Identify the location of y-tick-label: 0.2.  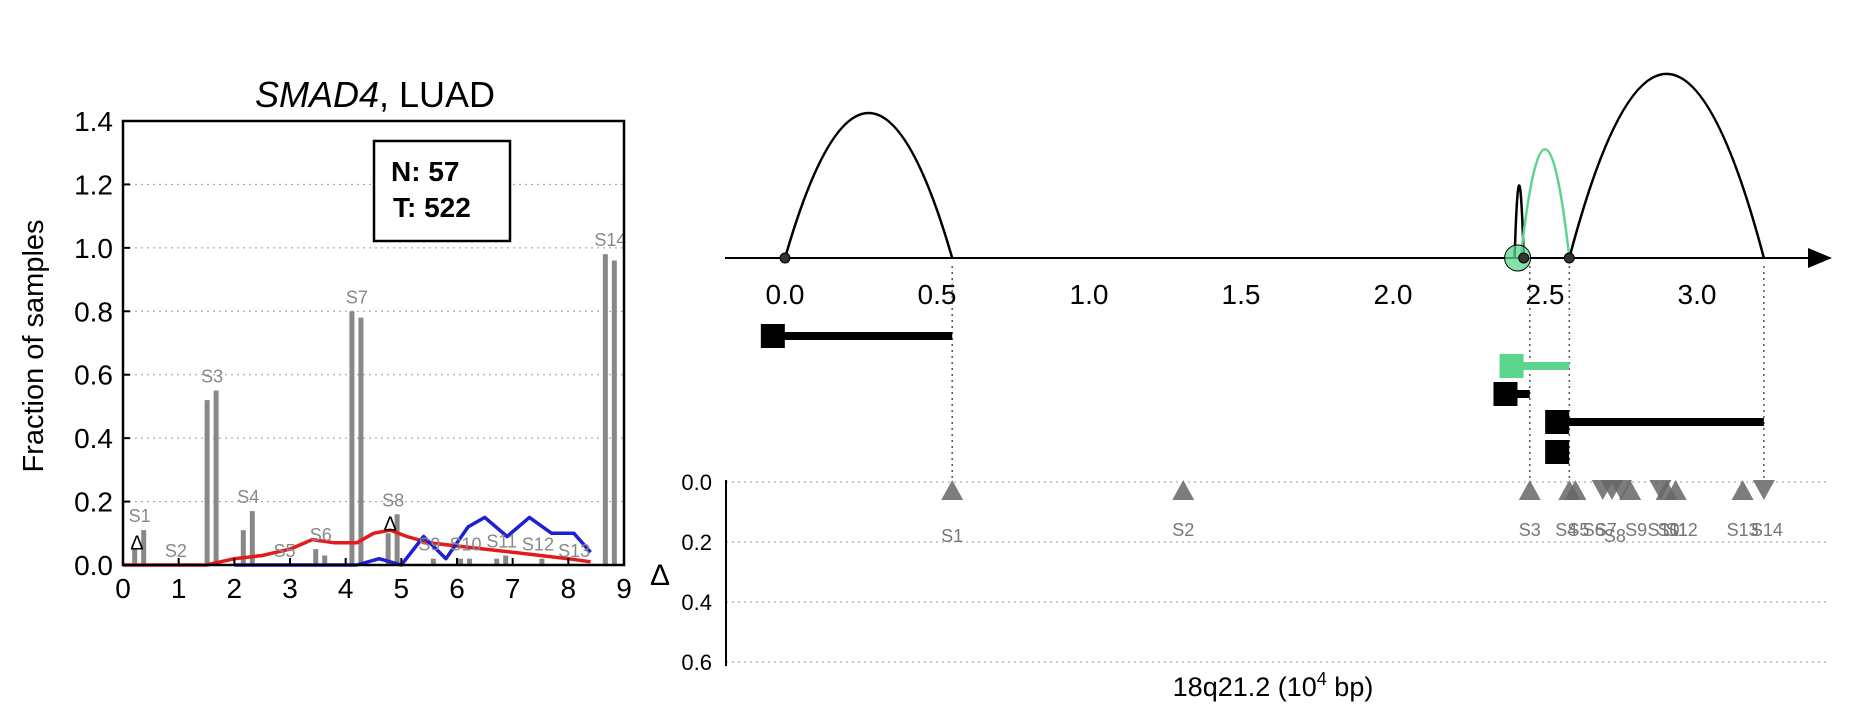
(93, 502).